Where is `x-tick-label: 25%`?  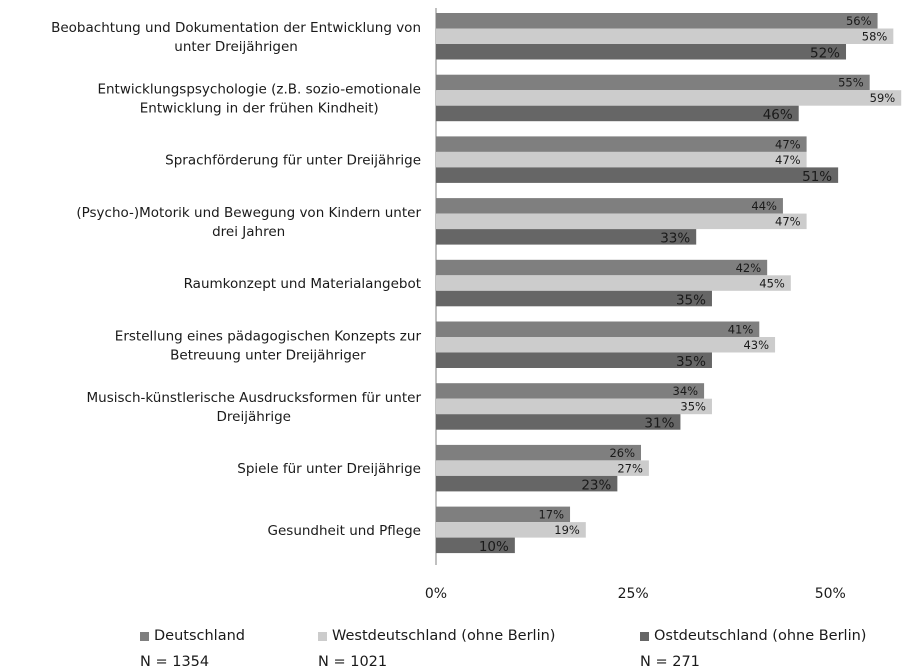 x-tick-label: 25% is located at coordinates (633, 594).